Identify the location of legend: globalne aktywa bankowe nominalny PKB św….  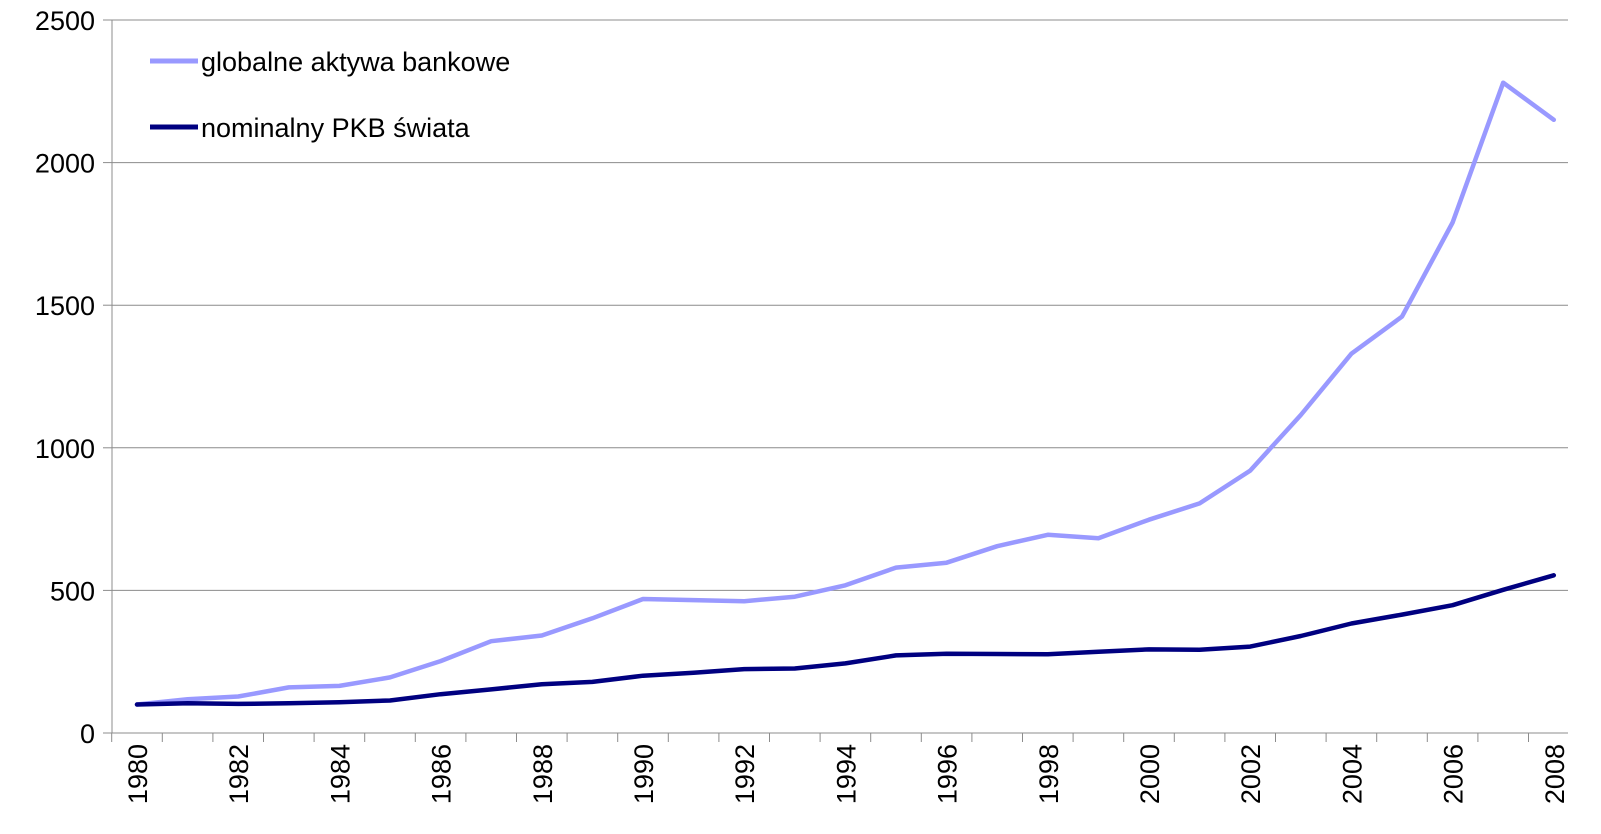
(330, 95).